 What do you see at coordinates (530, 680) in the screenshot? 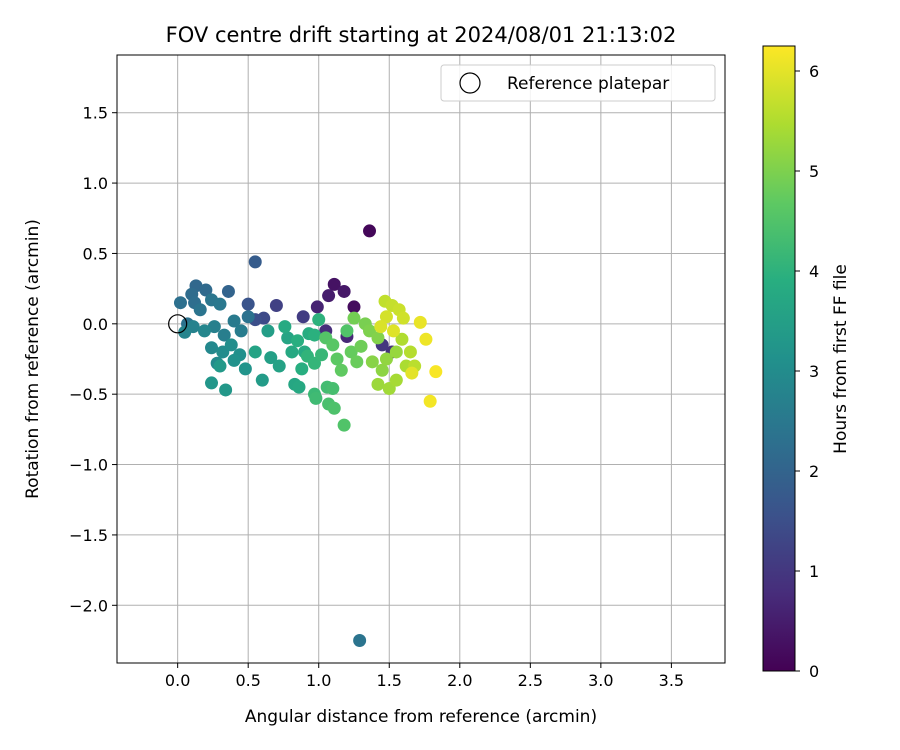
I see `x-tick-label: 2.5` at bounding box center [530, 680].